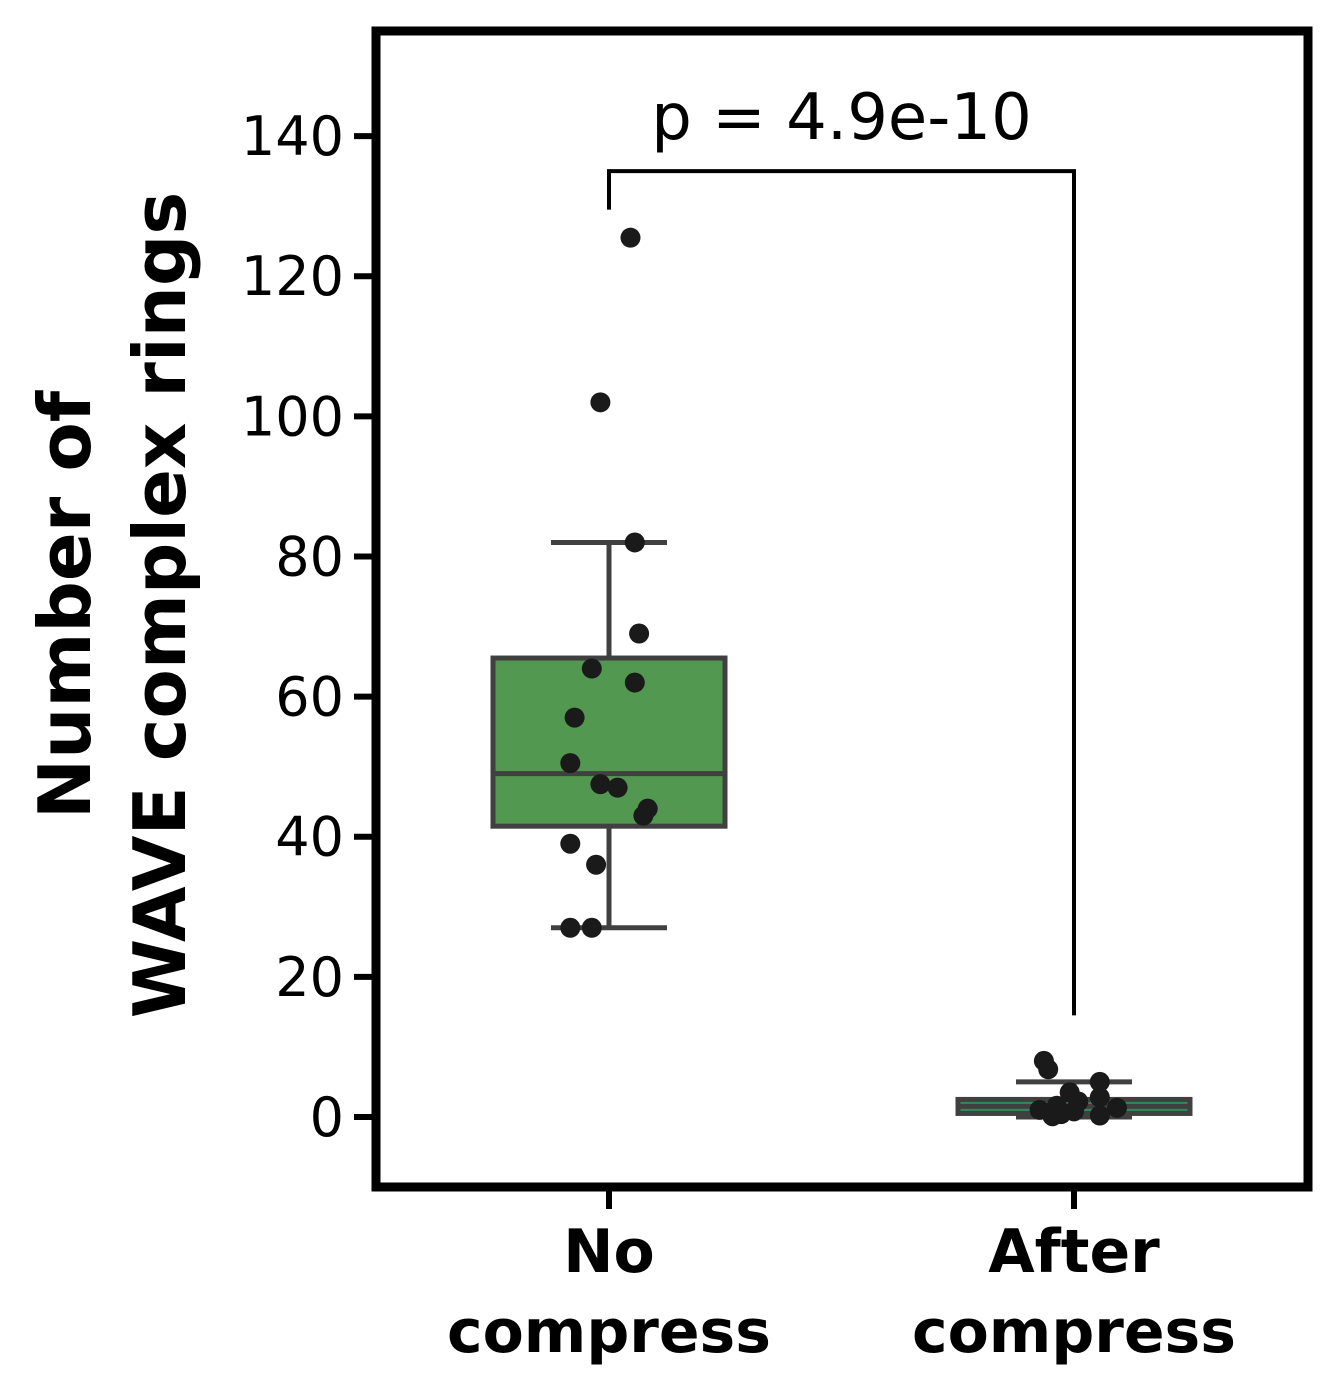 The image size is (1336, 1399). Describe the element at coordinates (609, 1292) in the screenshot. I see `x-category-label: No compress` at that location.